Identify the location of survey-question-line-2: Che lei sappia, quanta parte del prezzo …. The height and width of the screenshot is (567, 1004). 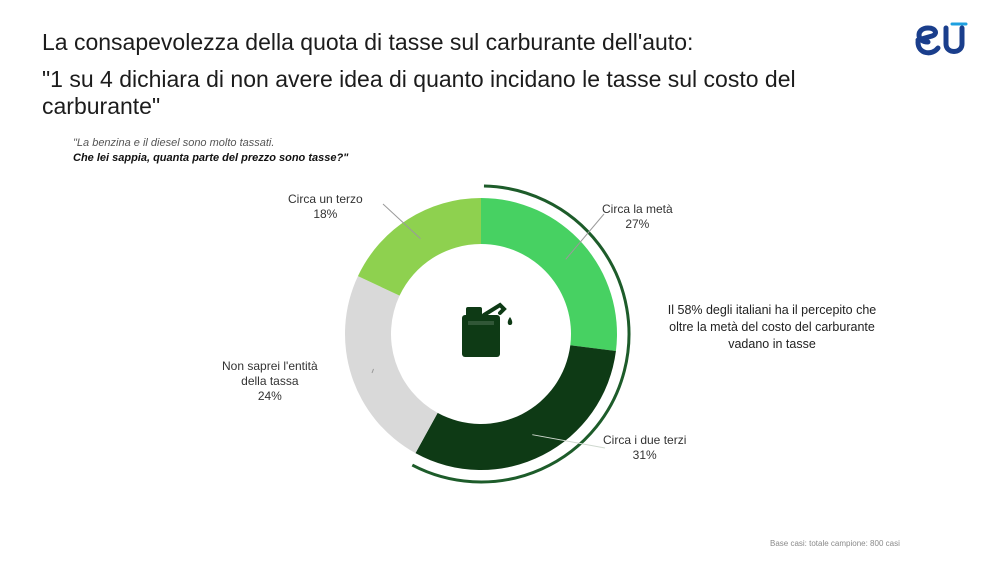
(211, 158).